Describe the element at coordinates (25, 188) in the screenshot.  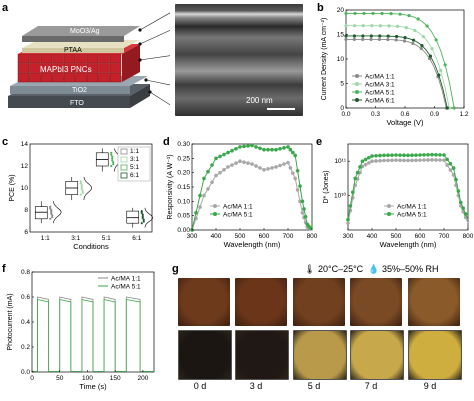
I see `y-tick-label: 10` at that location.